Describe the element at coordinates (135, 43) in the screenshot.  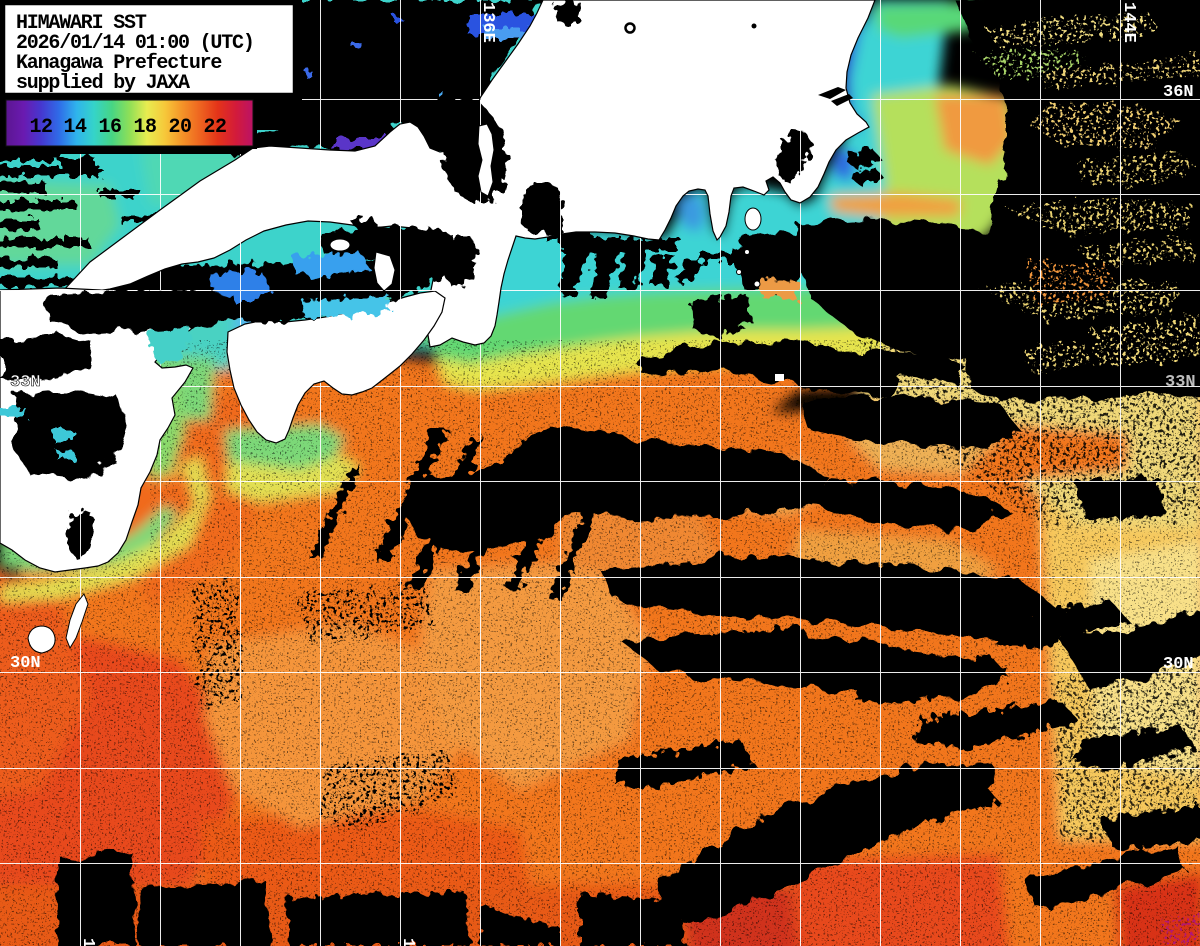
I see `svg-text: 2026/01/14 01:00 (UTC)` at that location.